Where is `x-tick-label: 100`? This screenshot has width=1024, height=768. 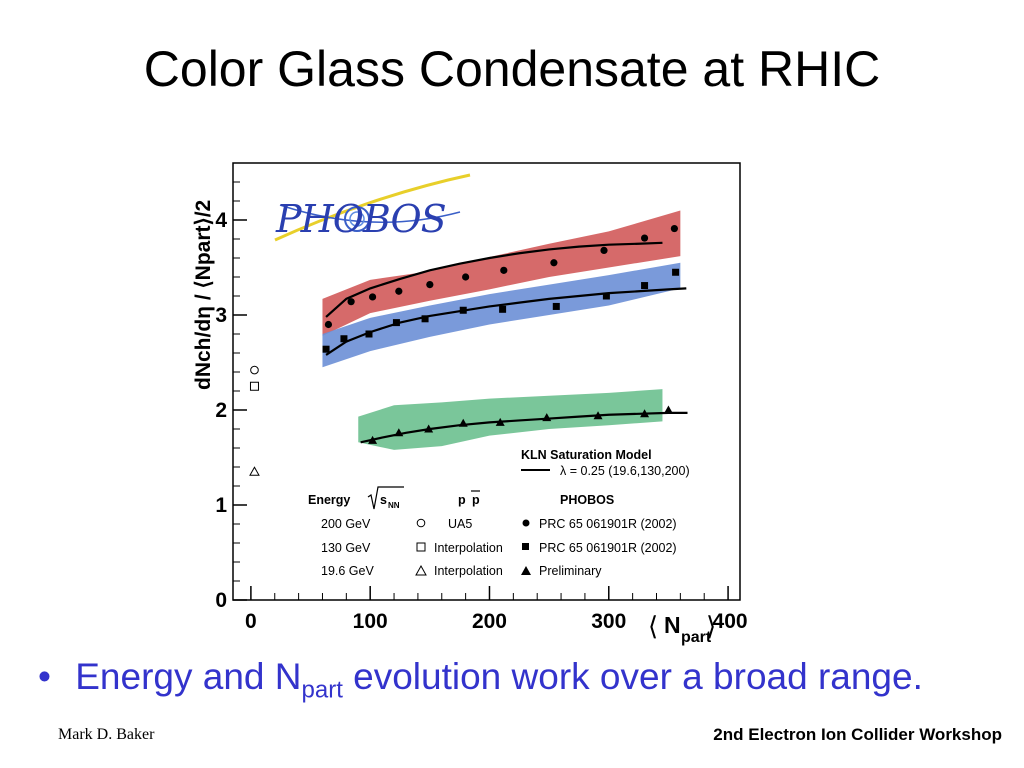
x-tick-label: 100 is located at coordinates (370, 621).